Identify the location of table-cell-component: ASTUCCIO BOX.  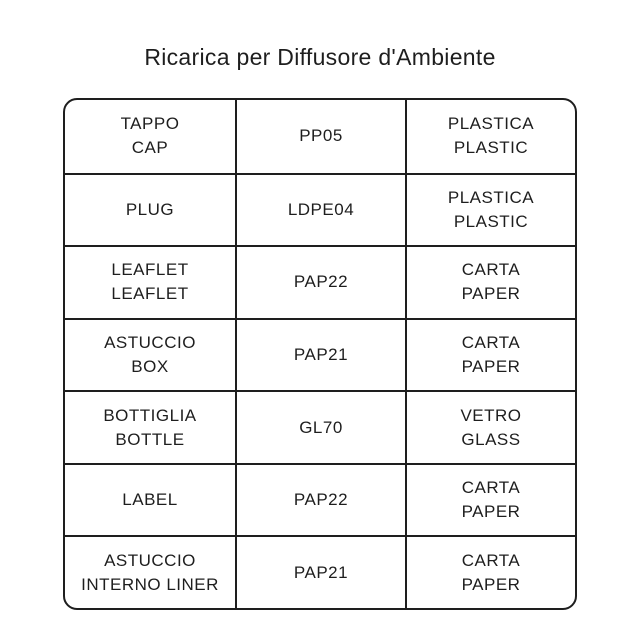
(150, 354).